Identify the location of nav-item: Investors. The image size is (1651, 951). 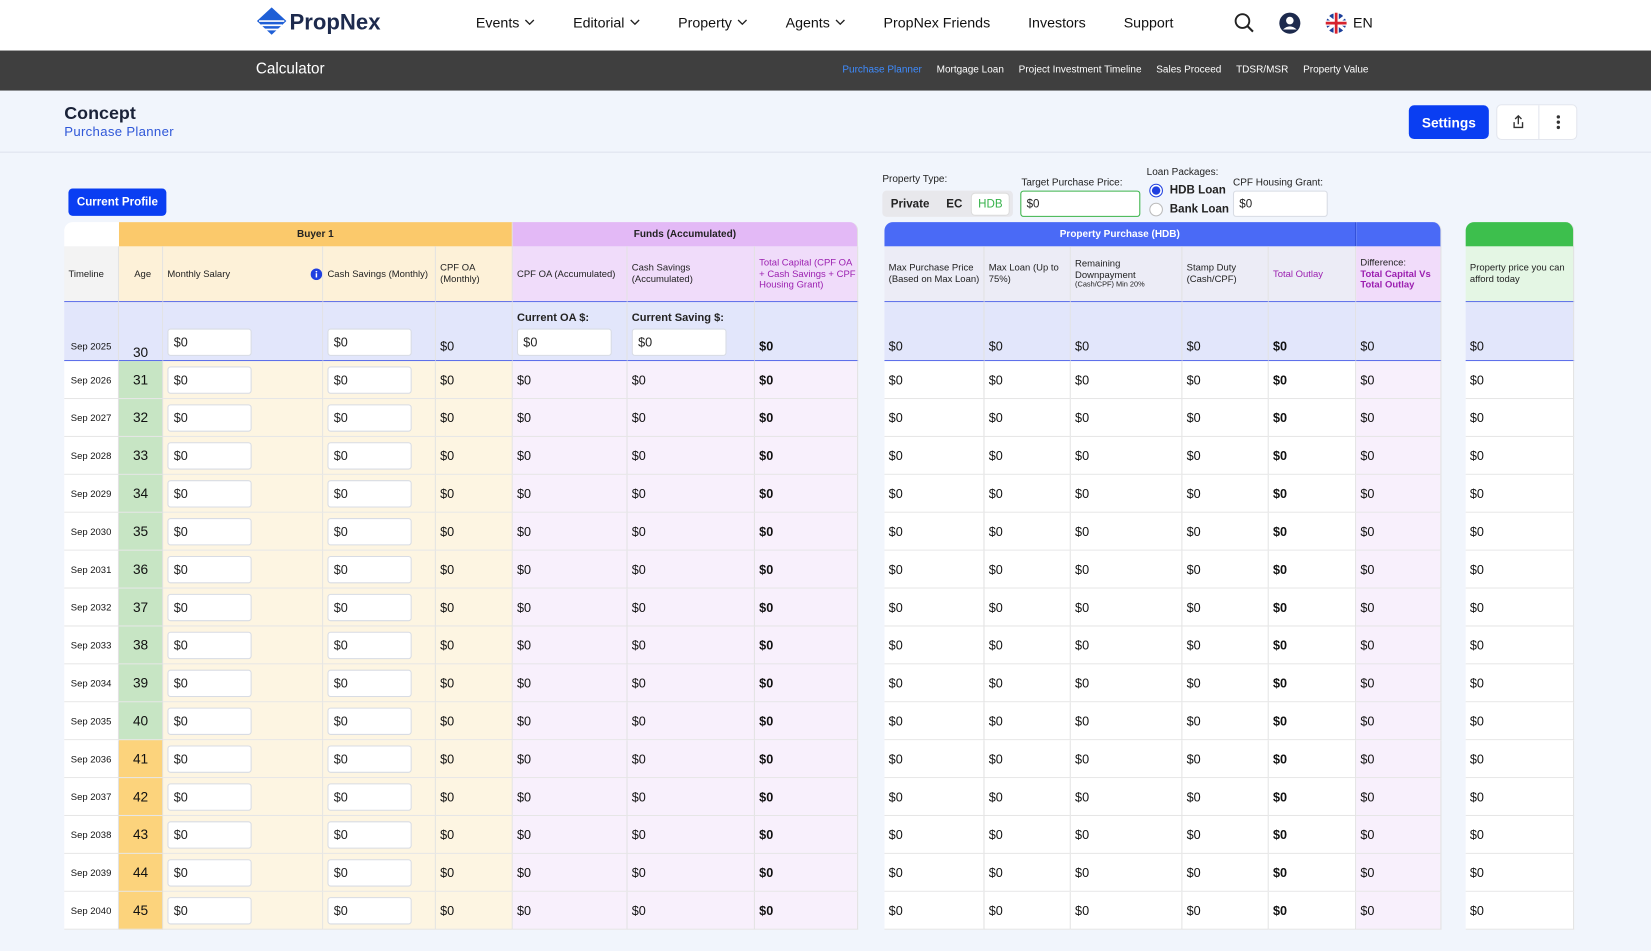
(1057, 23).